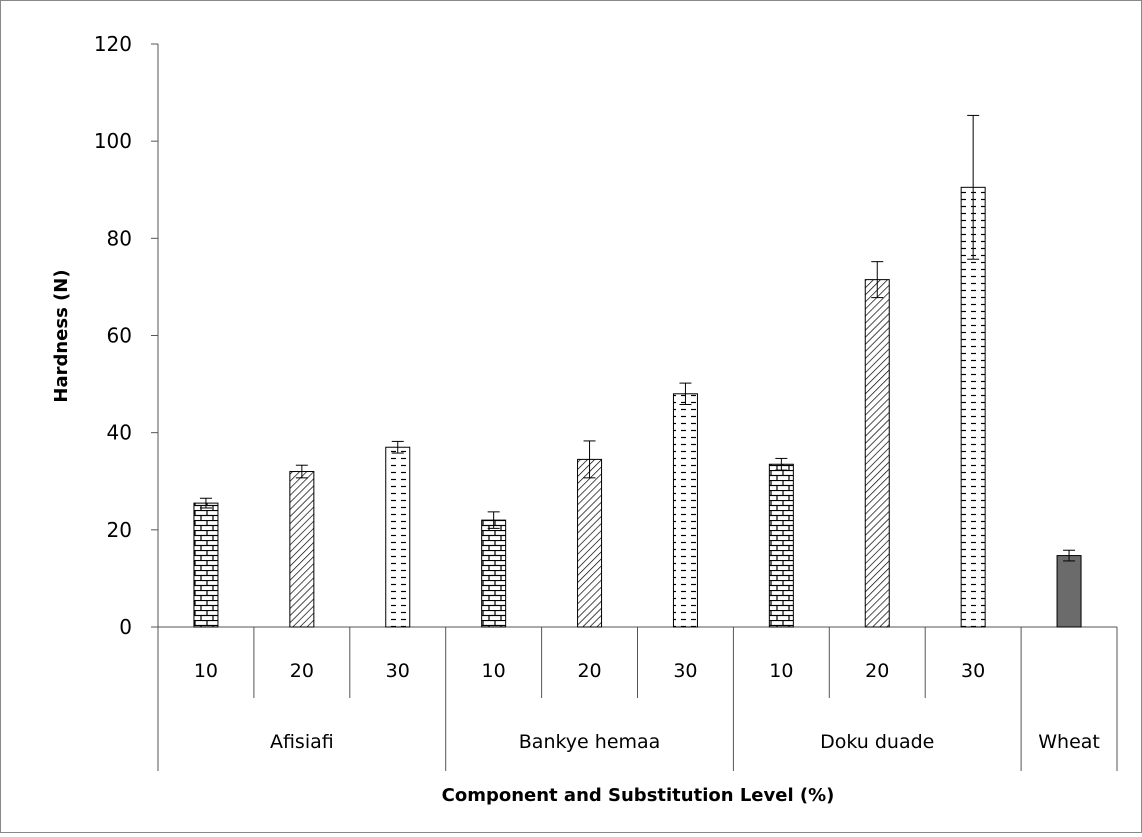  What do you see at coordinates (113, 141) in the screenshot?
I see `y-tick-label: 100` at bounding box center [113, 141].